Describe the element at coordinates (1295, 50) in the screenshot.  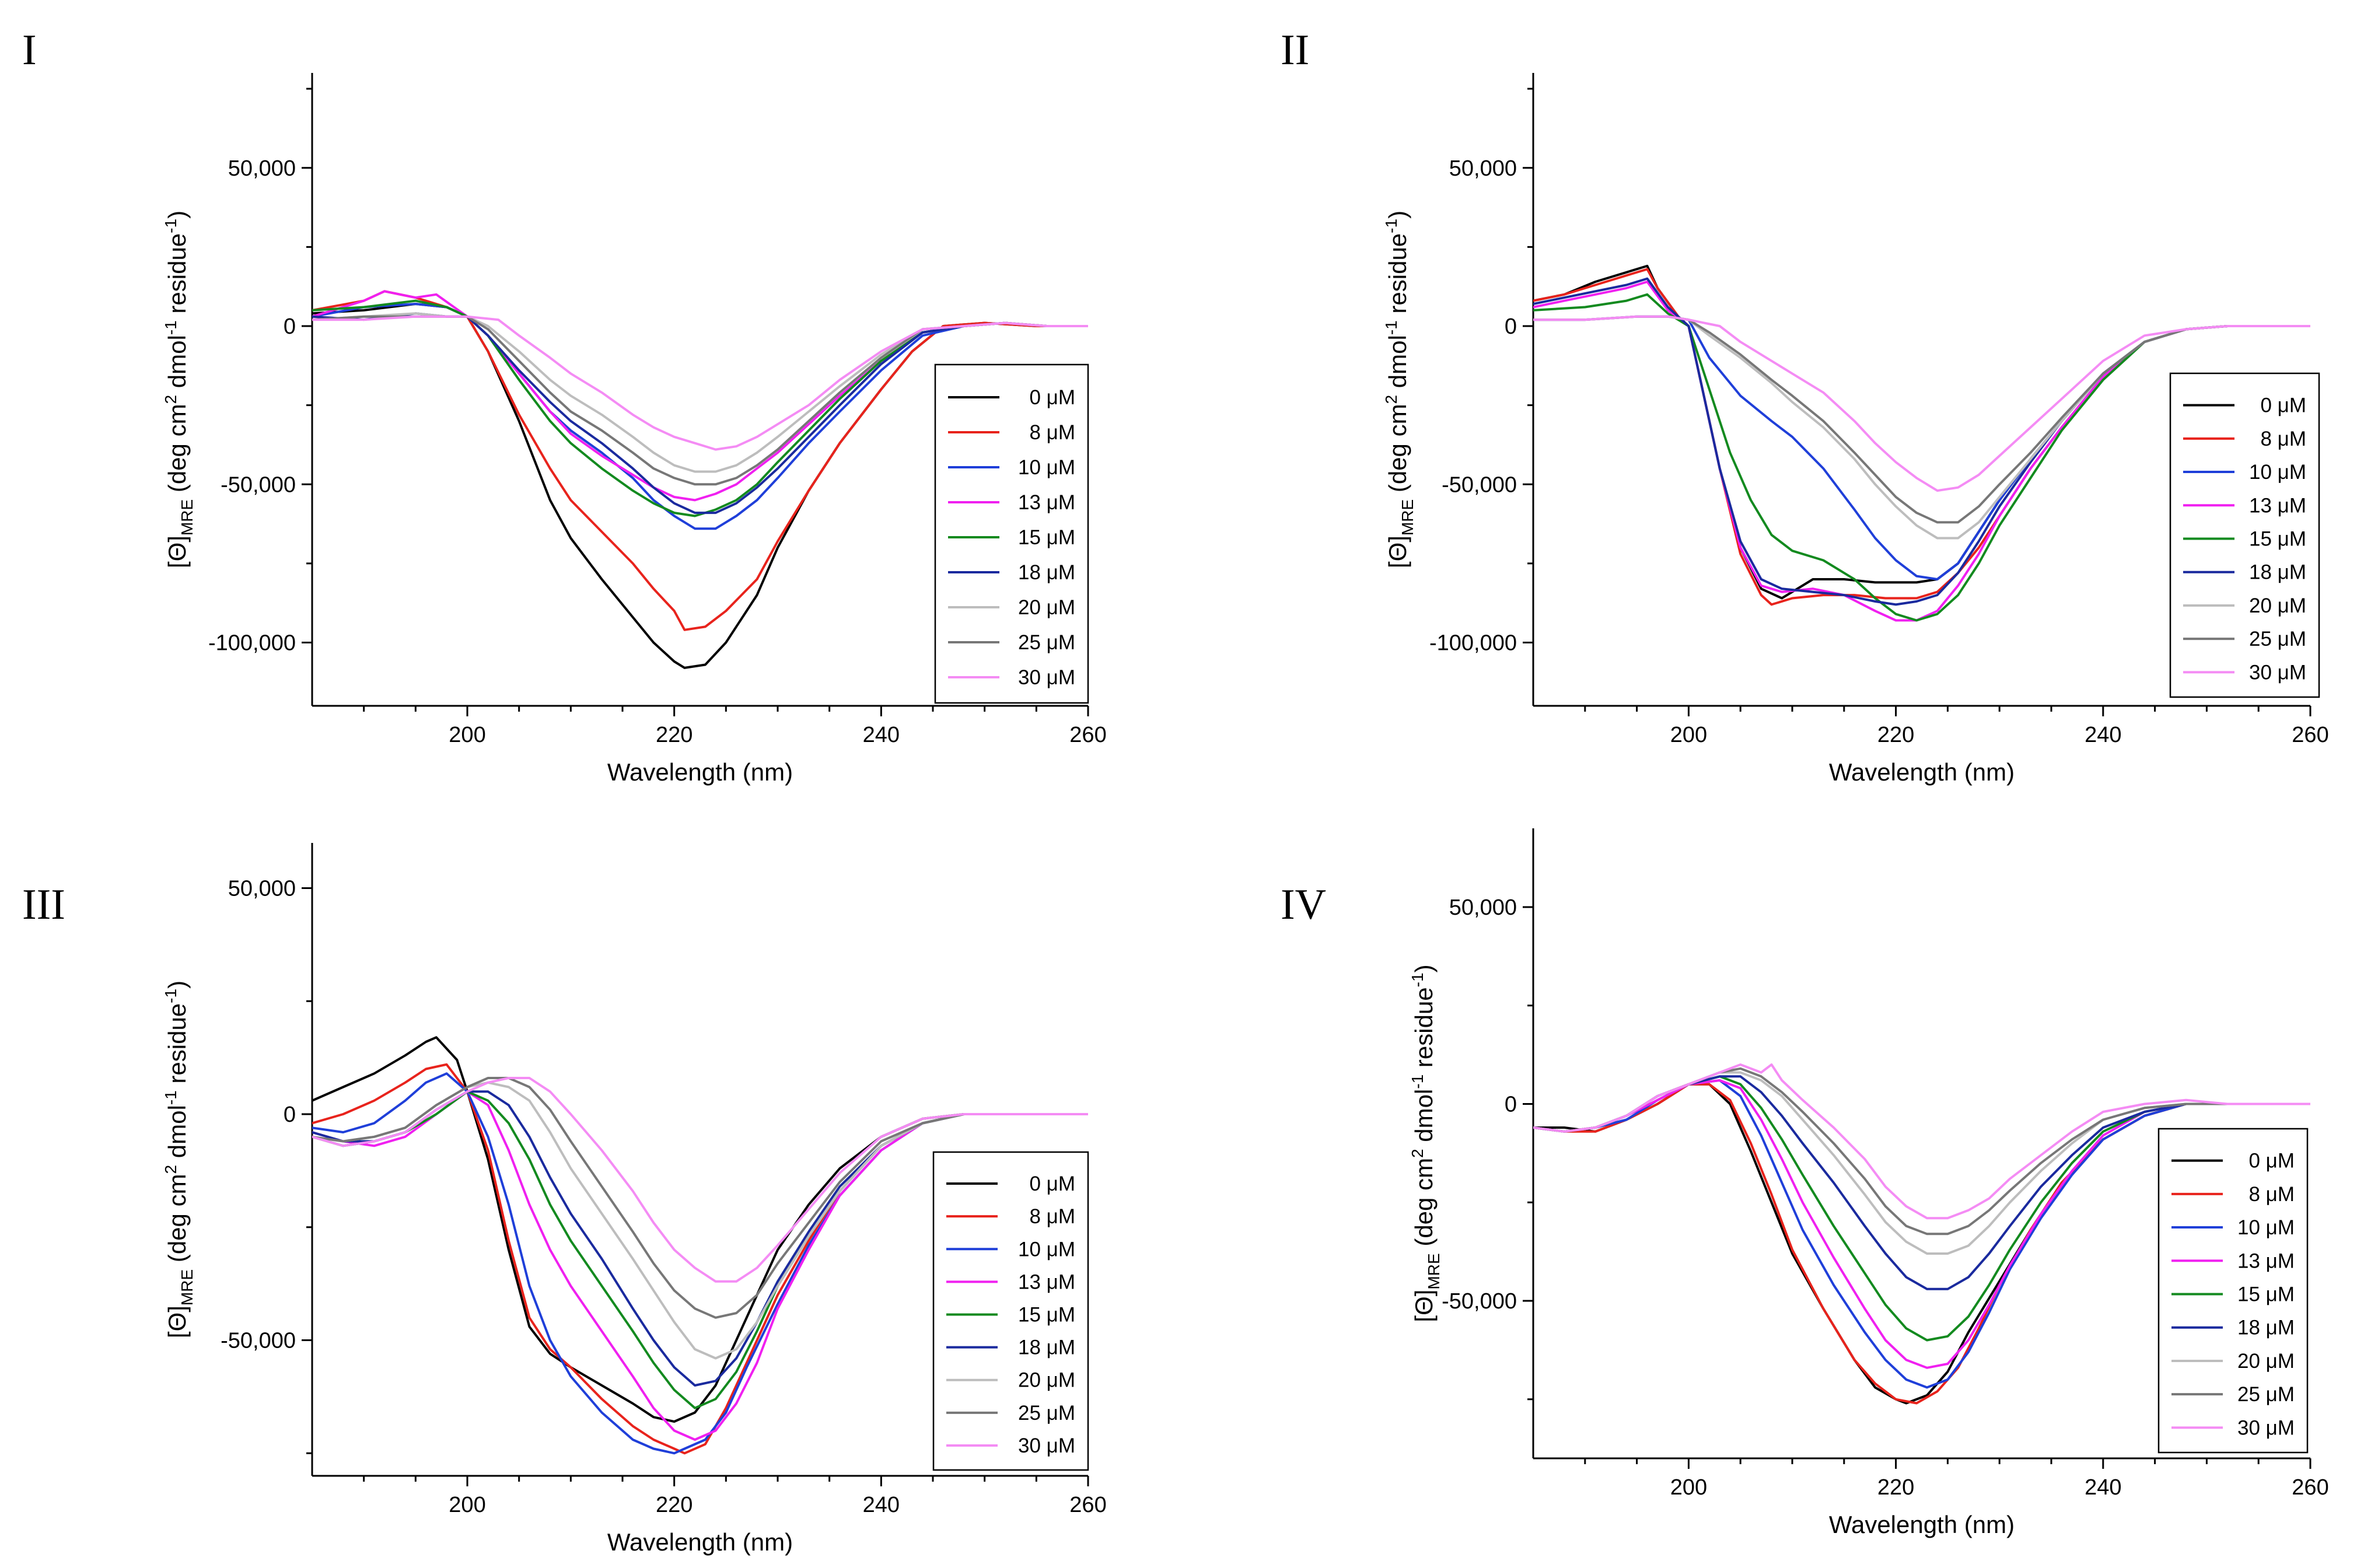
I see `panel-label: II` at that location.